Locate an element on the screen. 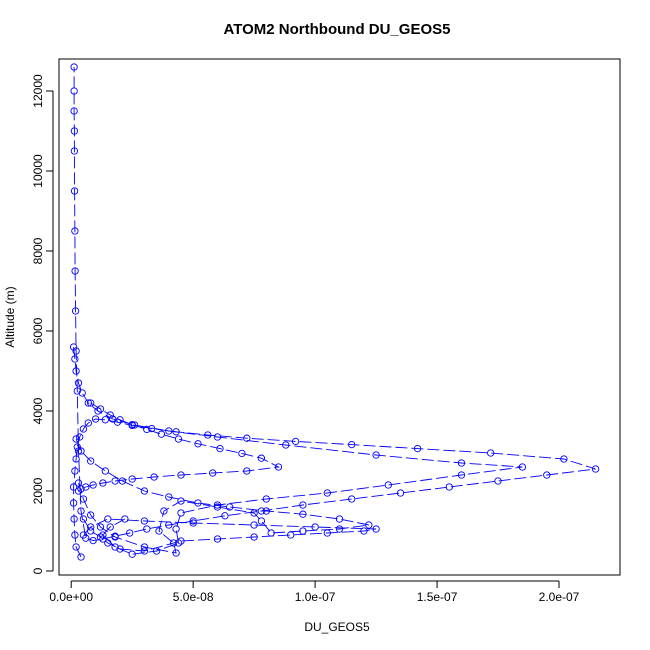 This screenshot has height=650, width=650. y-tick-label: 10000 is located at coordinates (38, 171).